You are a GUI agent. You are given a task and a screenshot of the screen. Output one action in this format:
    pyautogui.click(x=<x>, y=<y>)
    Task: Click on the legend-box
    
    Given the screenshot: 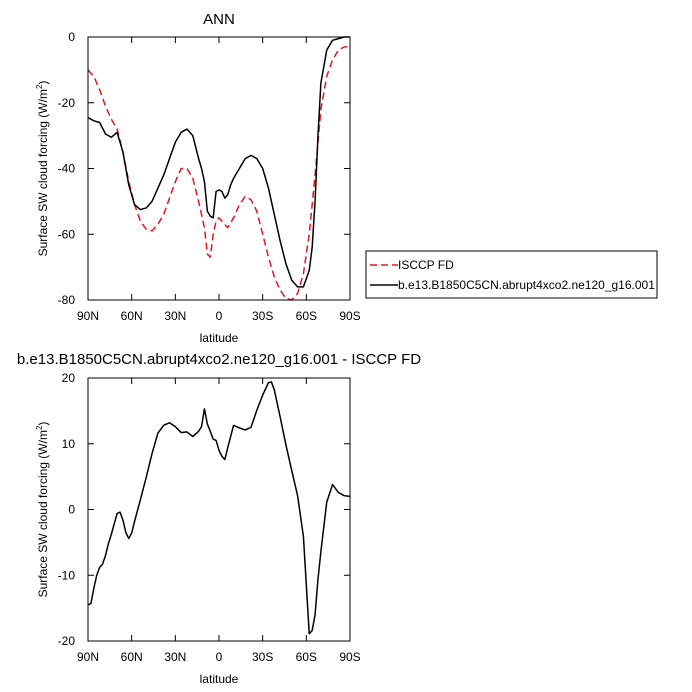 What is the action you would take?
    pyautogui.click(x=511, y=274)
    